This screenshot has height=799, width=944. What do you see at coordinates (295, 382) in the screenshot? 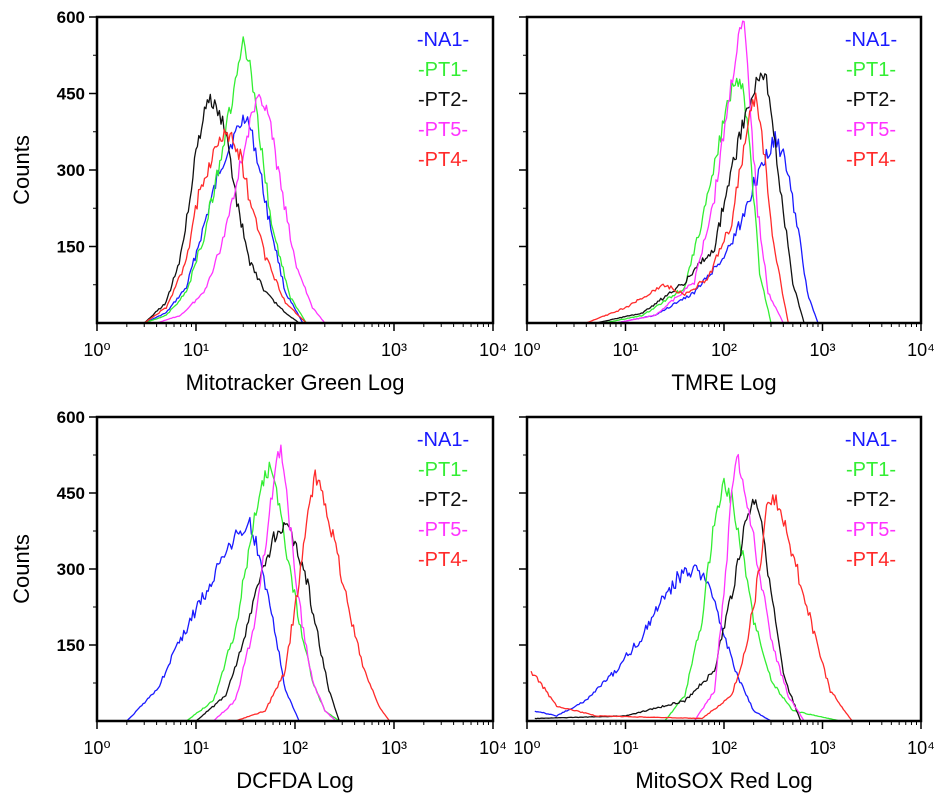
I see `x-axis-label: Mitotracker Green Log` at bounding box center [295, 382].